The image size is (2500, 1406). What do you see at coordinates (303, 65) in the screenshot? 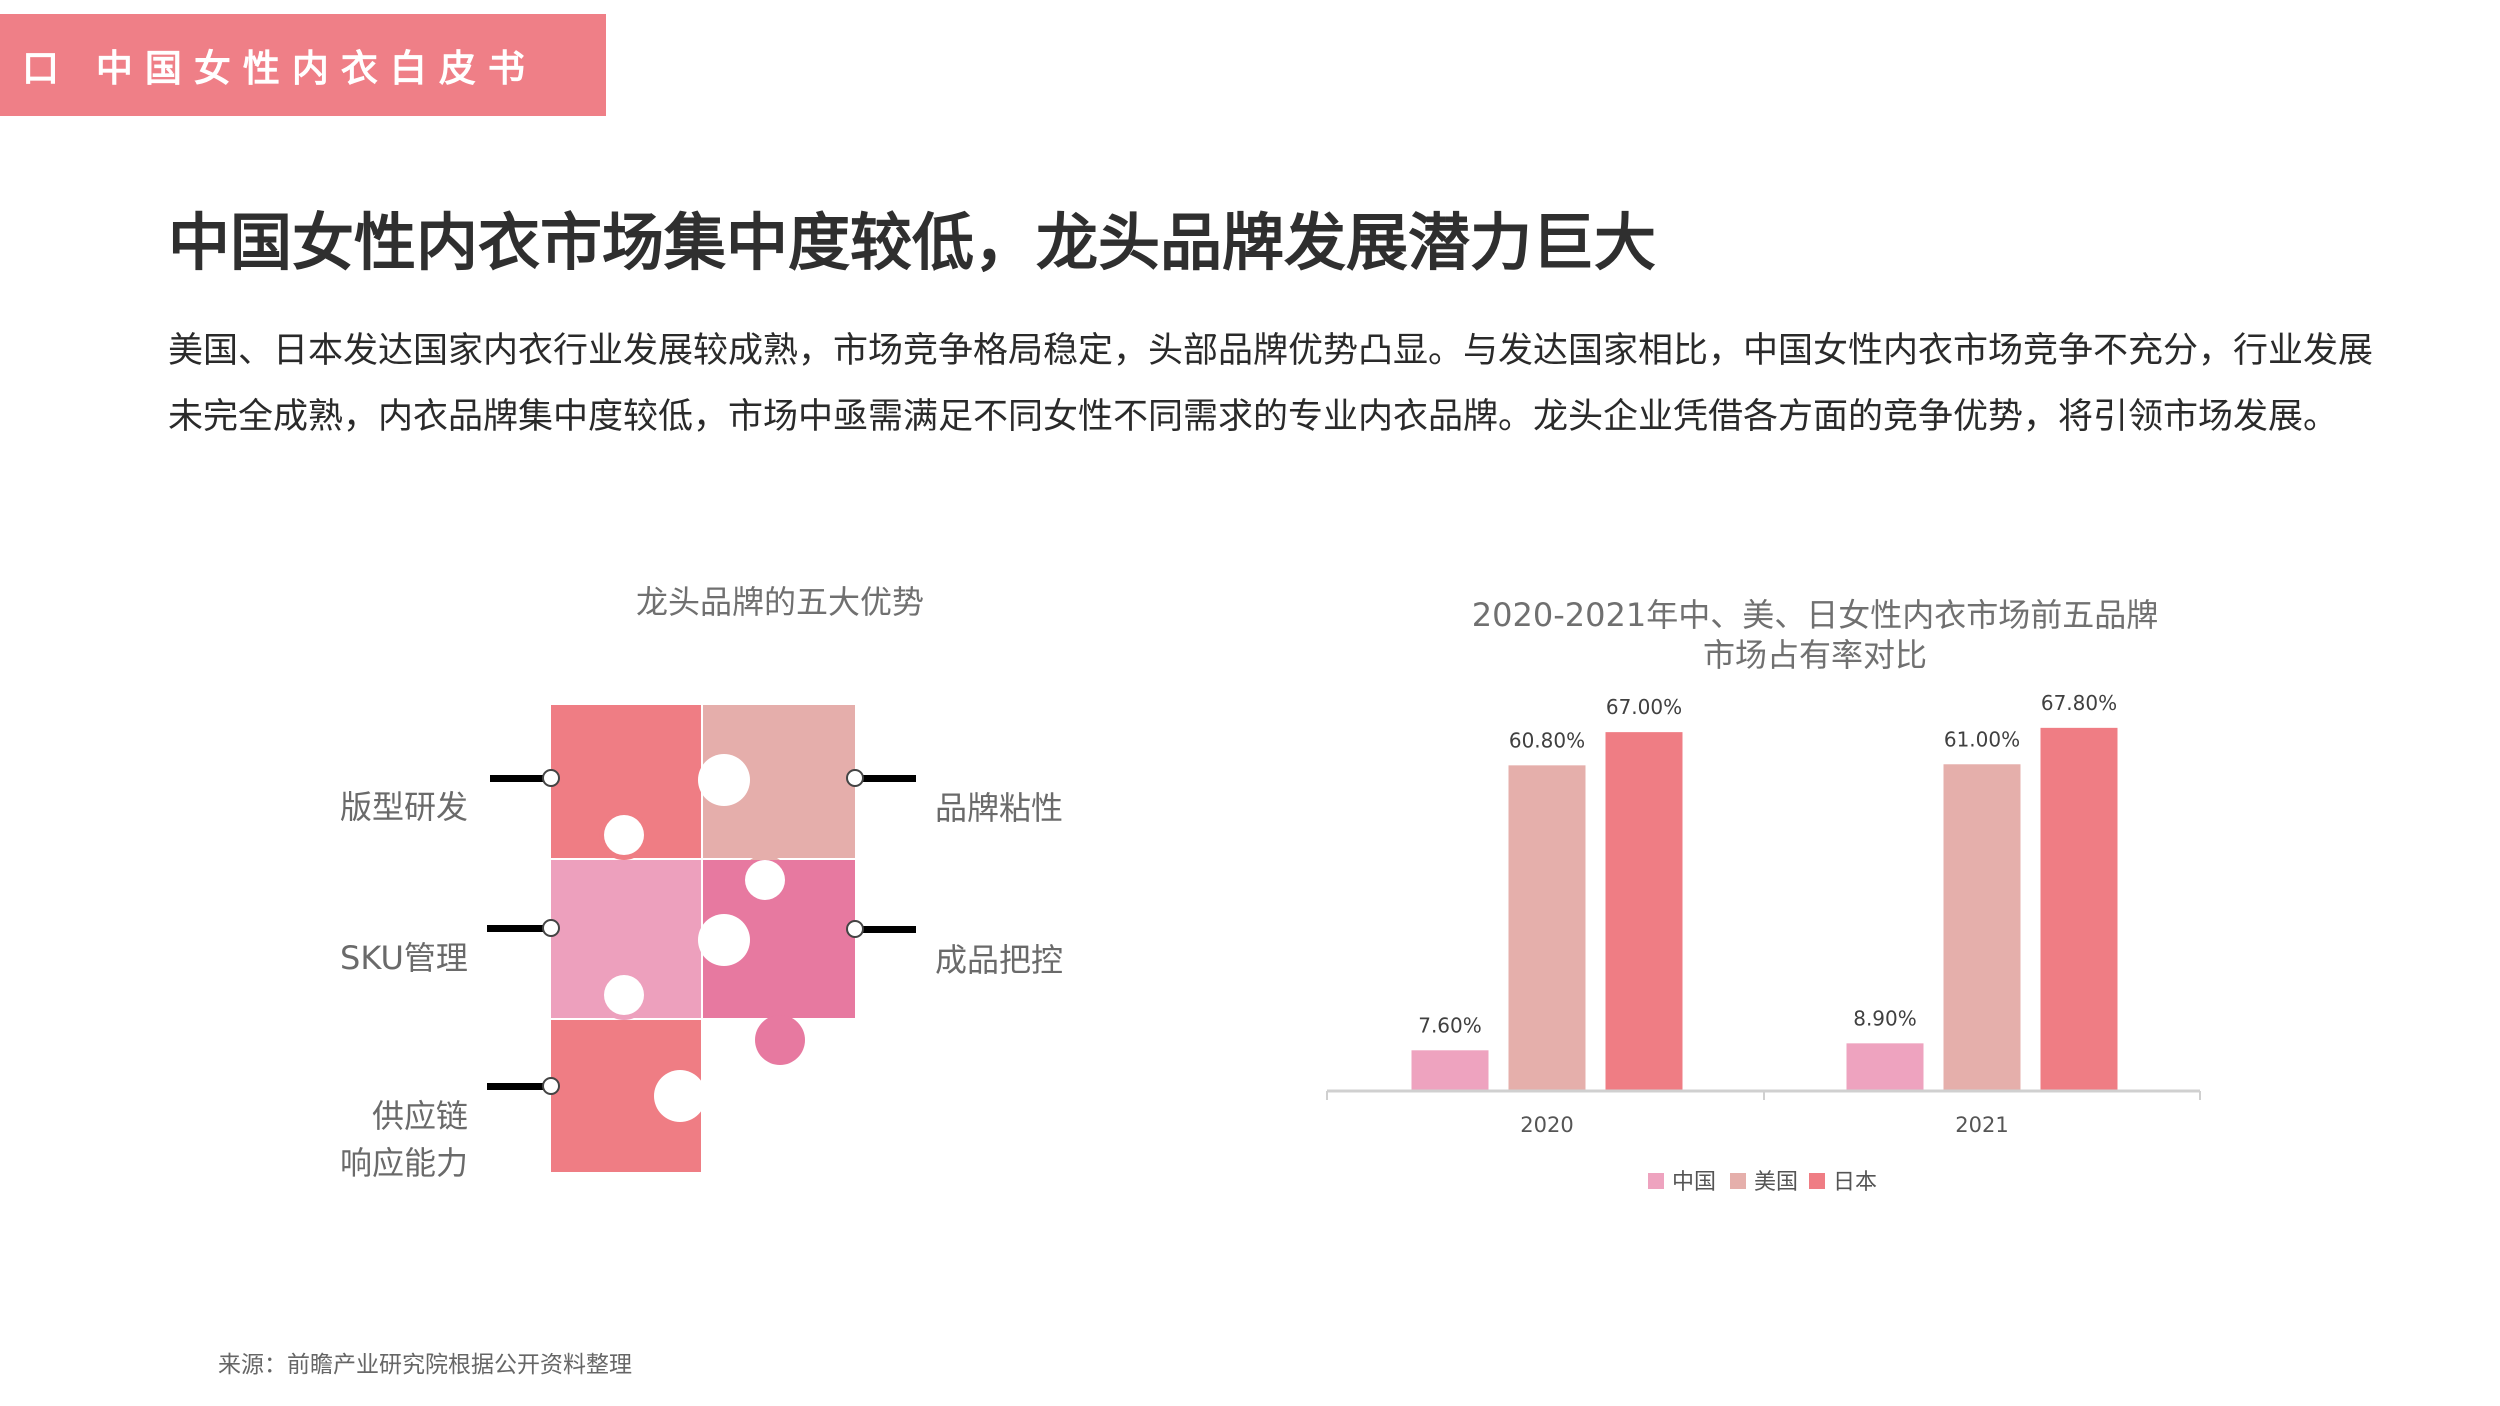
I see `header-tab: 口 中国女性内衣白皮书` at bounding box center [303, 65].